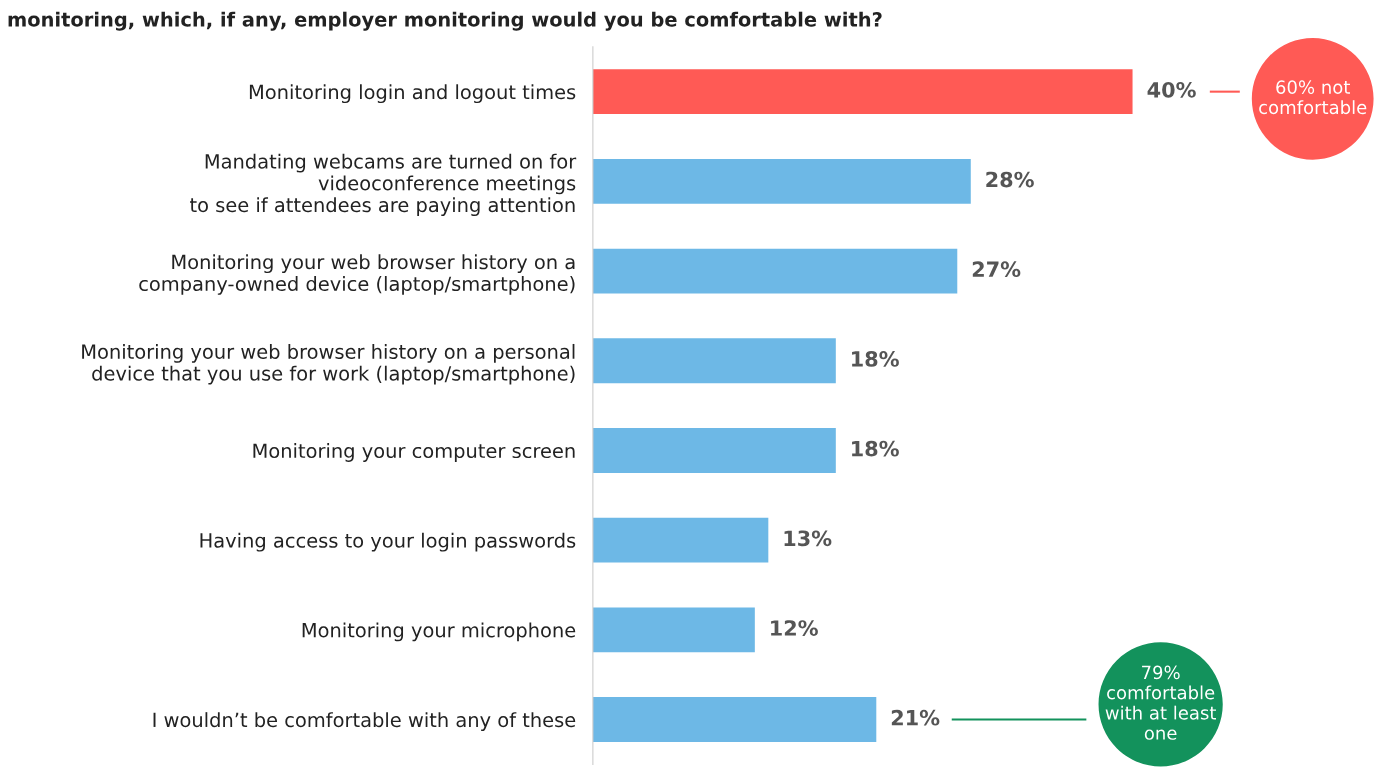 The image size is (1395, 780). I want to click on data-label: 13%, so click(808, 538).